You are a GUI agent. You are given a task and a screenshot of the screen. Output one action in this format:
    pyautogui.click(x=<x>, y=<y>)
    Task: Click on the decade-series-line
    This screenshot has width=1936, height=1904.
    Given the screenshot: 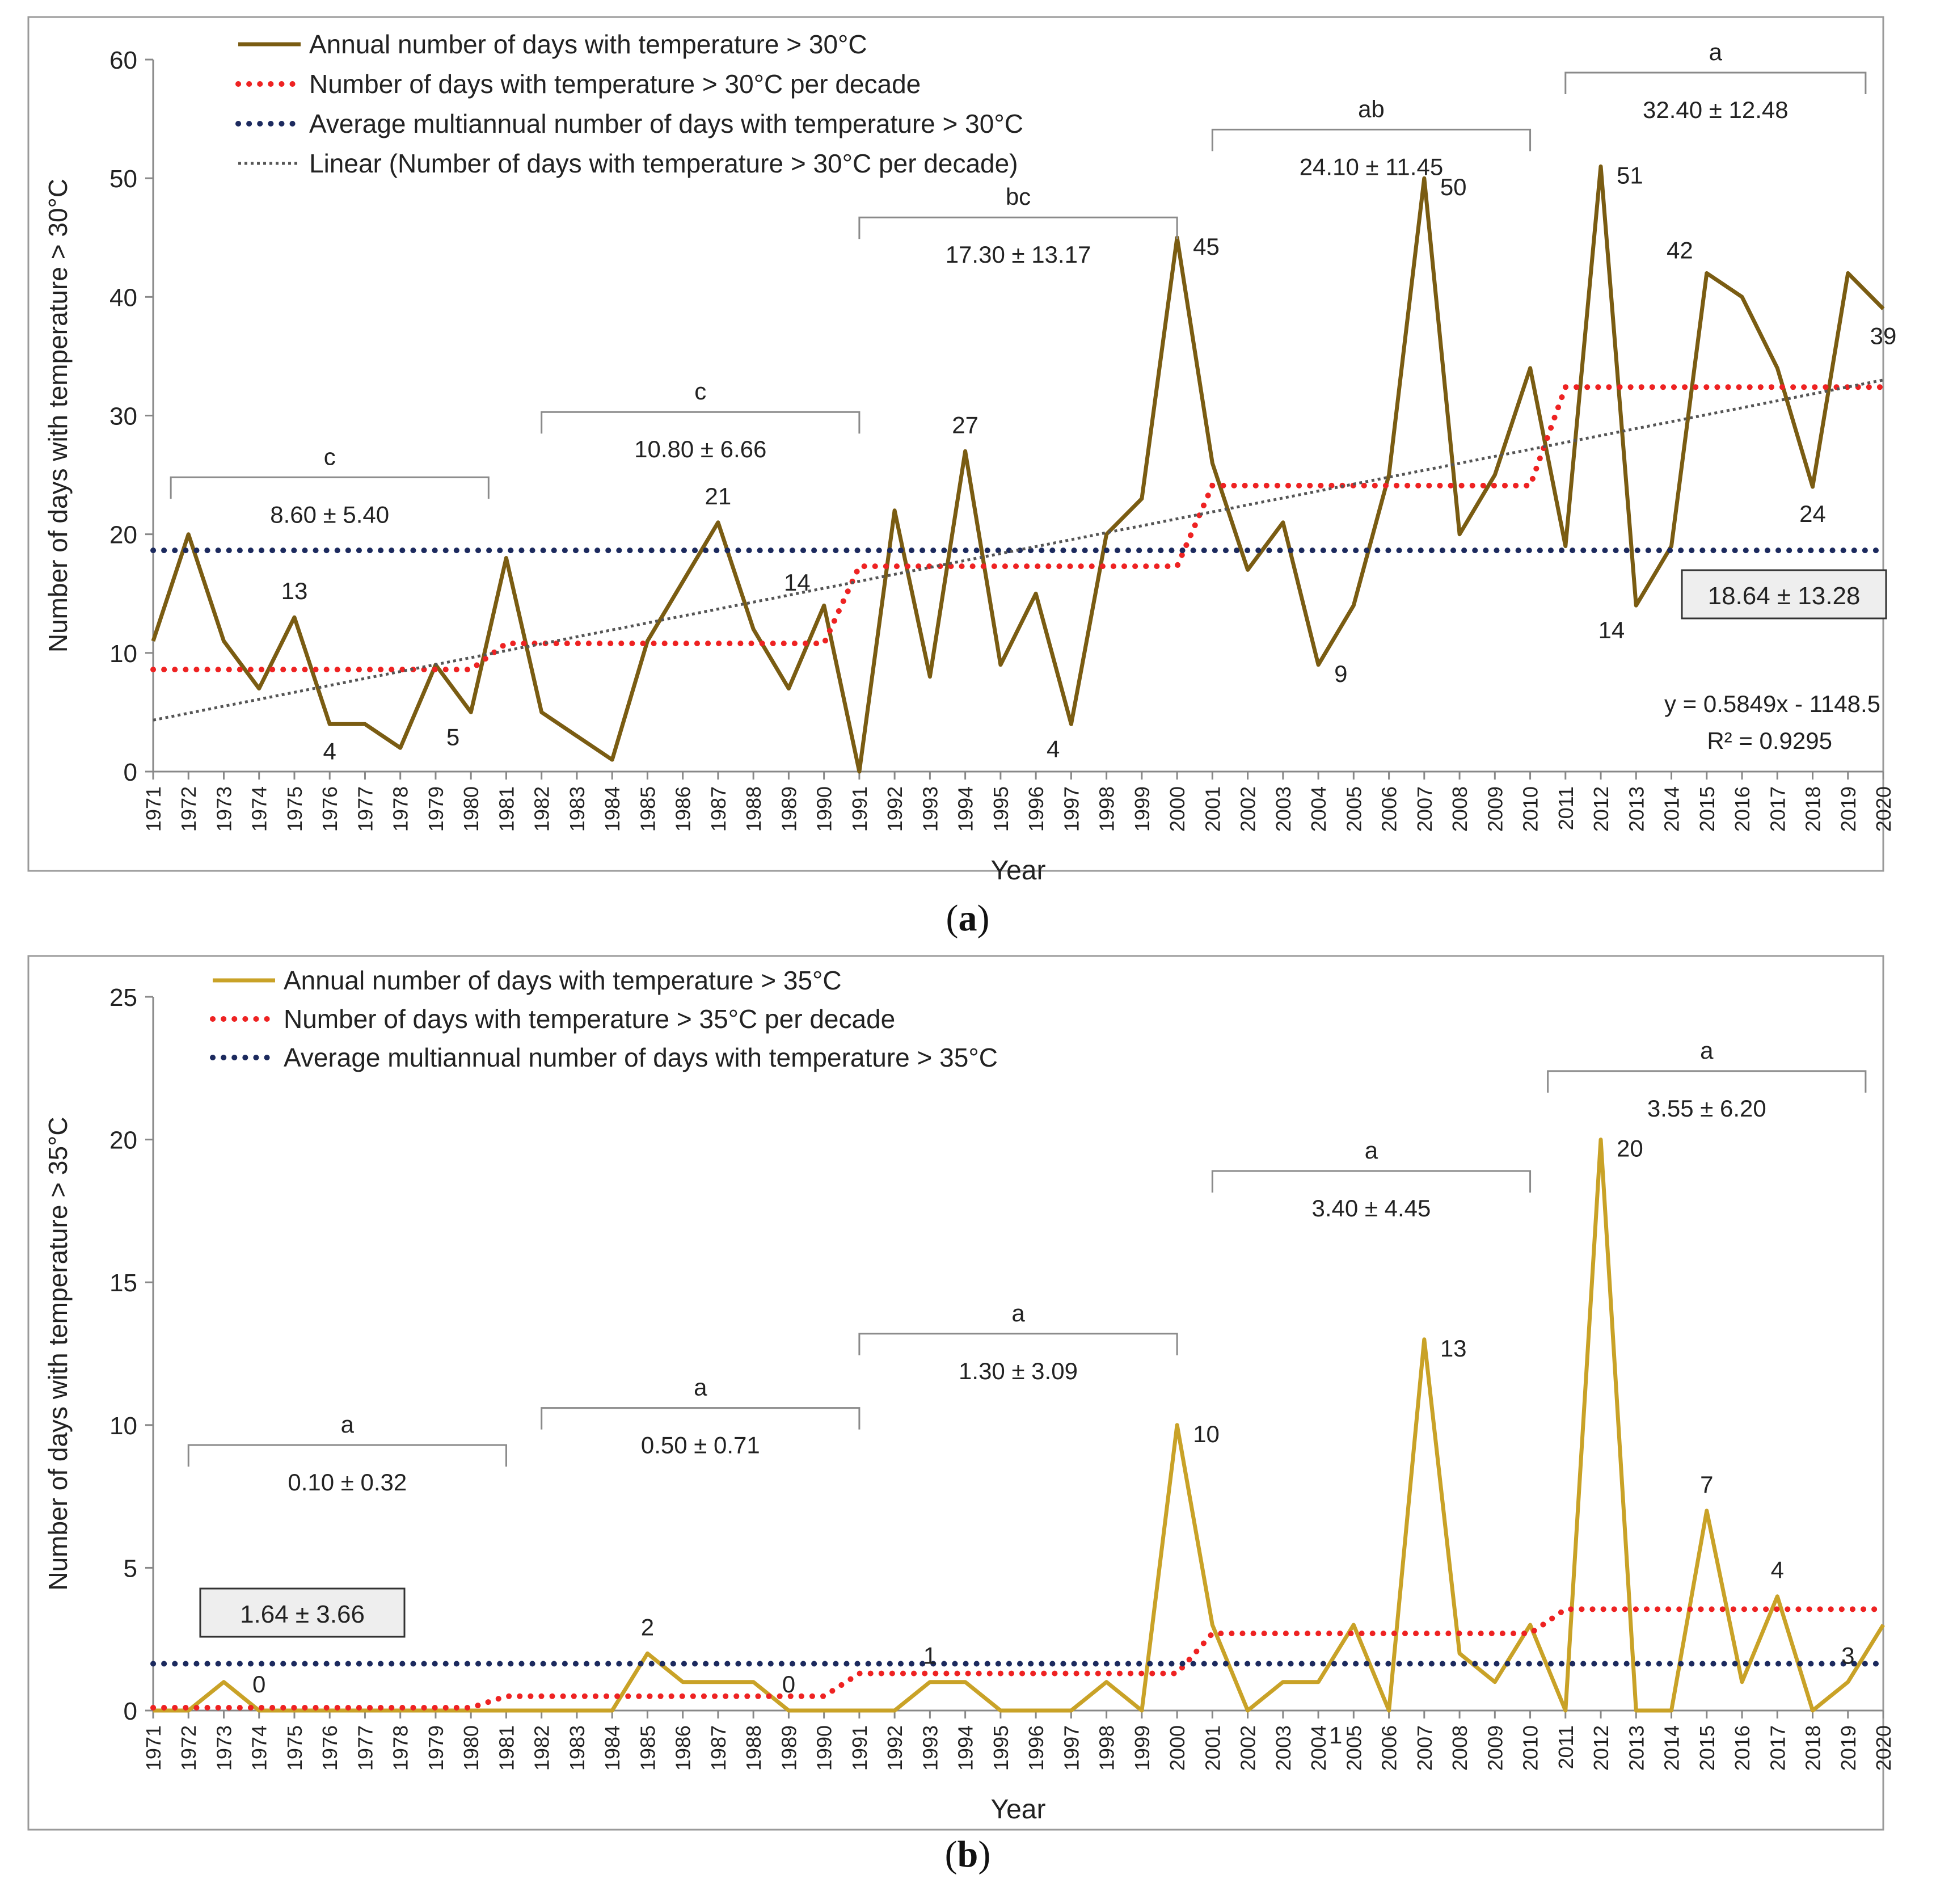 What is the action you would take?
    pyautogui.click(x=1018, y=1658)
    